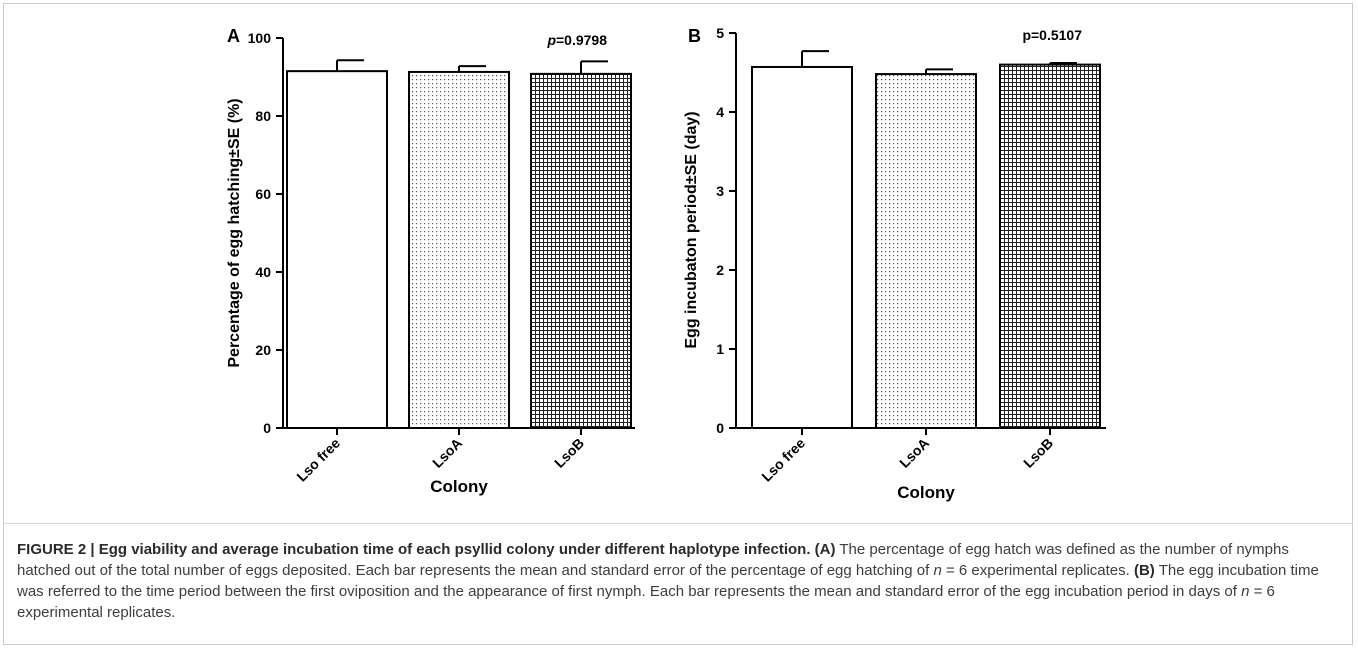  I want to click on x-axis-ticks: Lso free LsoA LsoB, so click(907, 456).